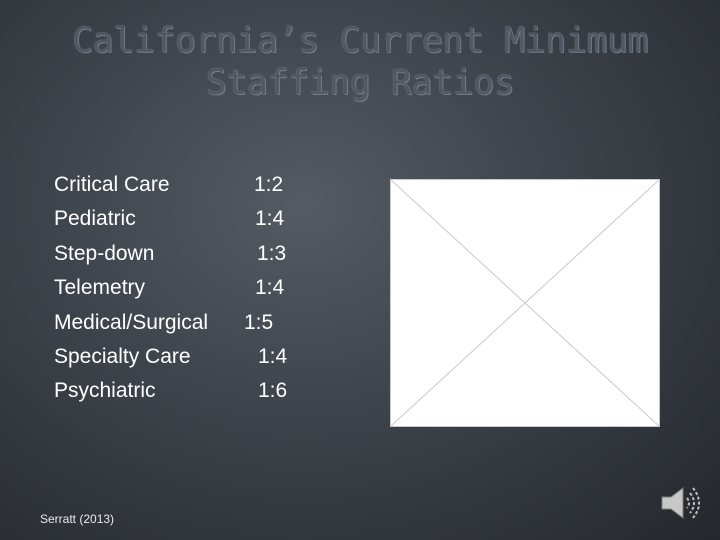 The height and width of the screenshot is (540, 720). What do you see at coordinates (131, 322) in the screenshot?
I see `unit-label: Medical/Surgical` at bounding box center [131, 322].